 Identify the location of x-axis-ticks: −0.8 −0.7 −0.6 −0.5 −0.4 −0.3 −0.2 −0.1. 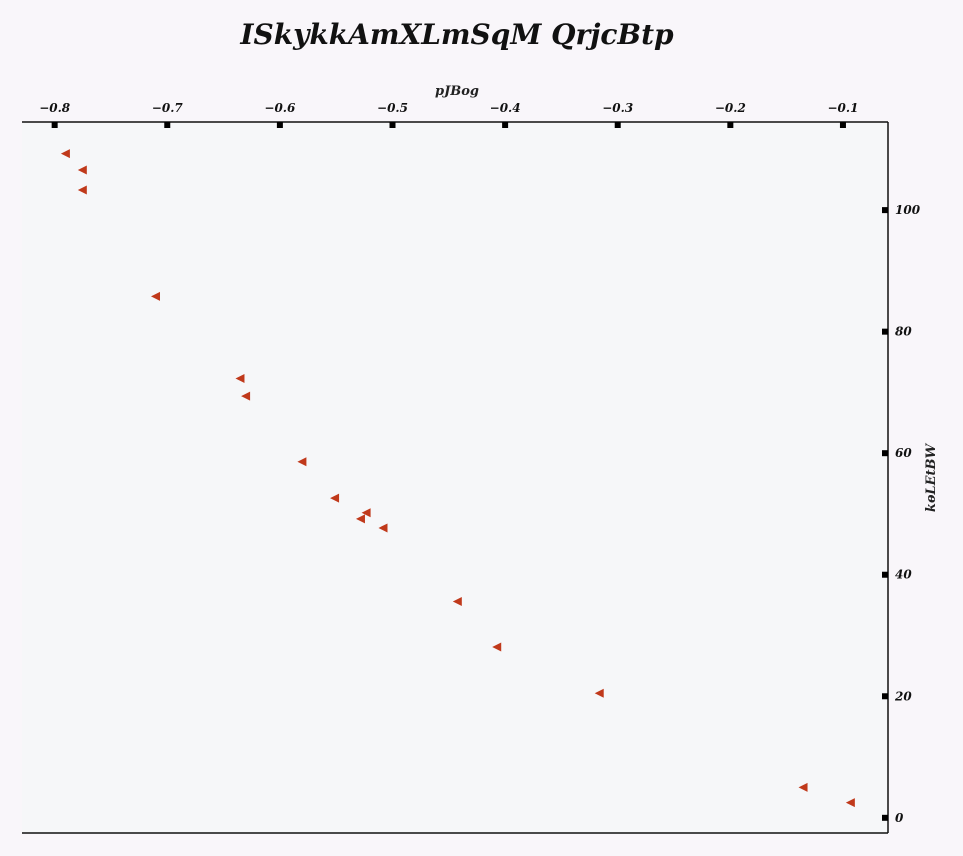
(448, 114).